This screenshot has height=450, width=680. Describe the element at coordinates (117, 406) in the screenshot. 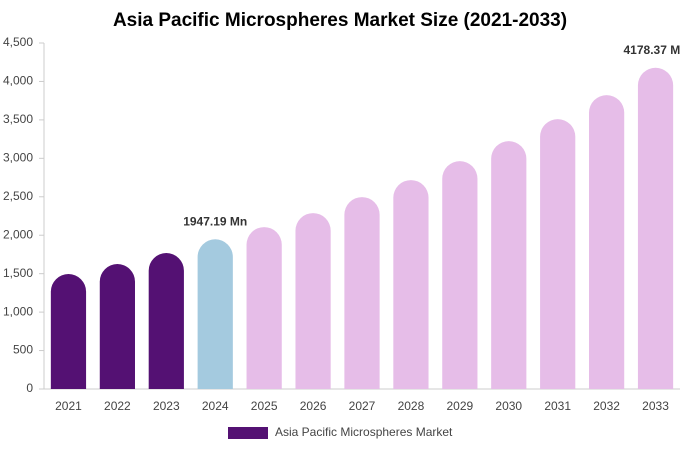

I see `x-tick-label: 2022` at that location.